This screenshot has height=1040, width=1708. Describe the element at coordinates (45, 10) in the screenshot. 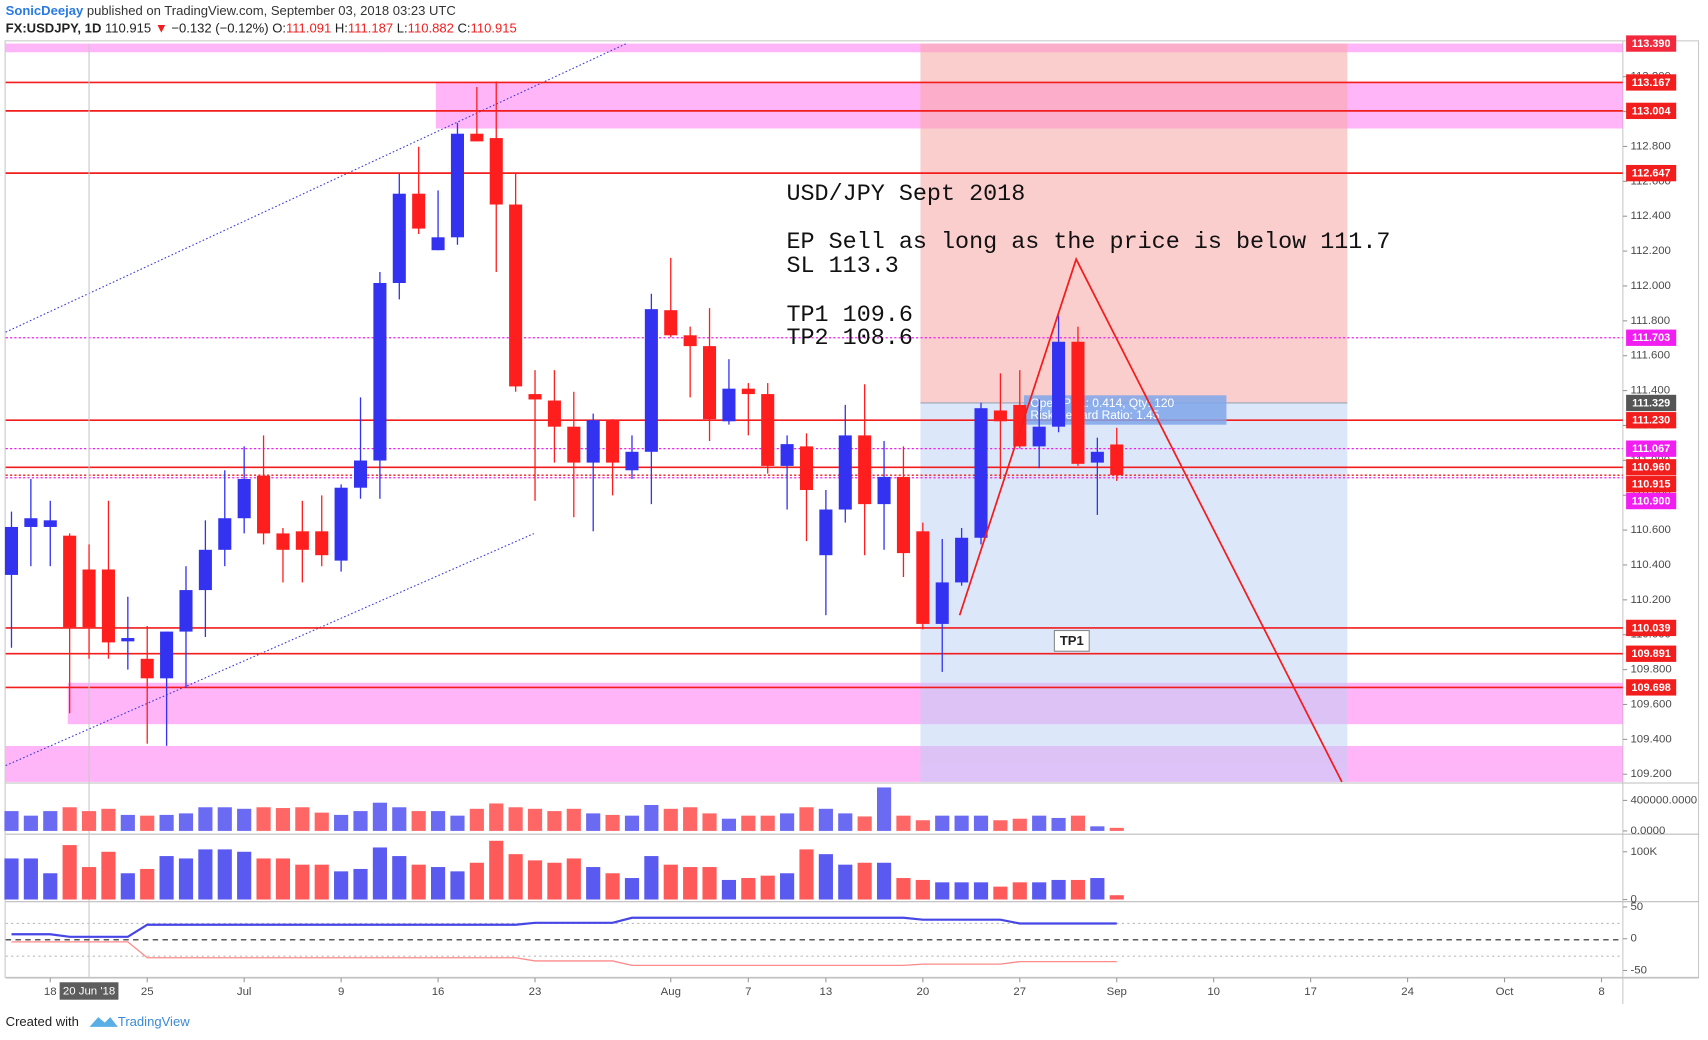

I see `author: SonicDeejay` at that location.